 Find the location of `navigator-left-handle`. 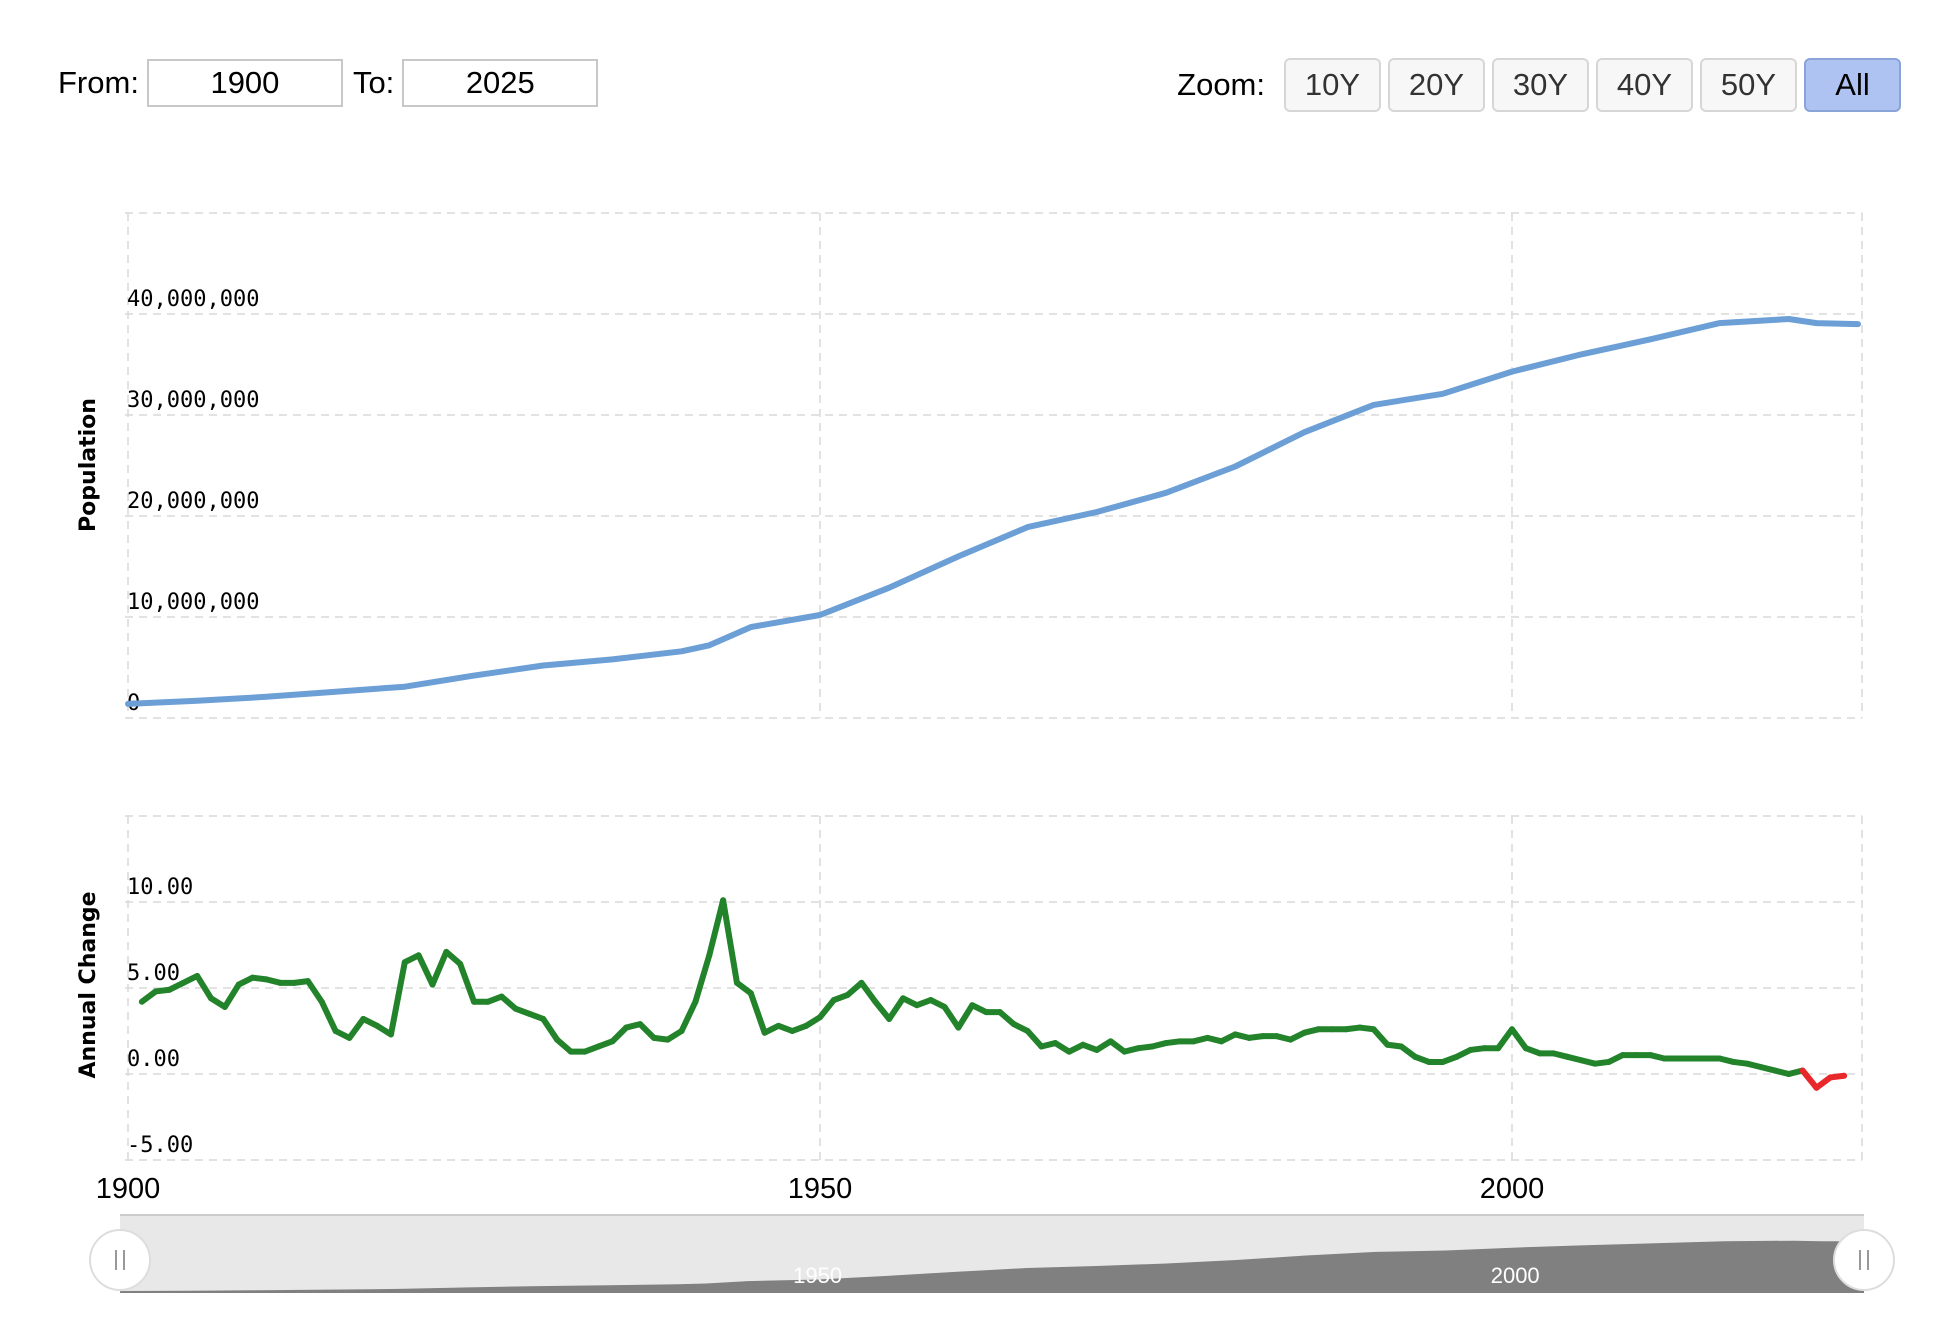

navigator-left-handle is located at coordinates (120, 1260).